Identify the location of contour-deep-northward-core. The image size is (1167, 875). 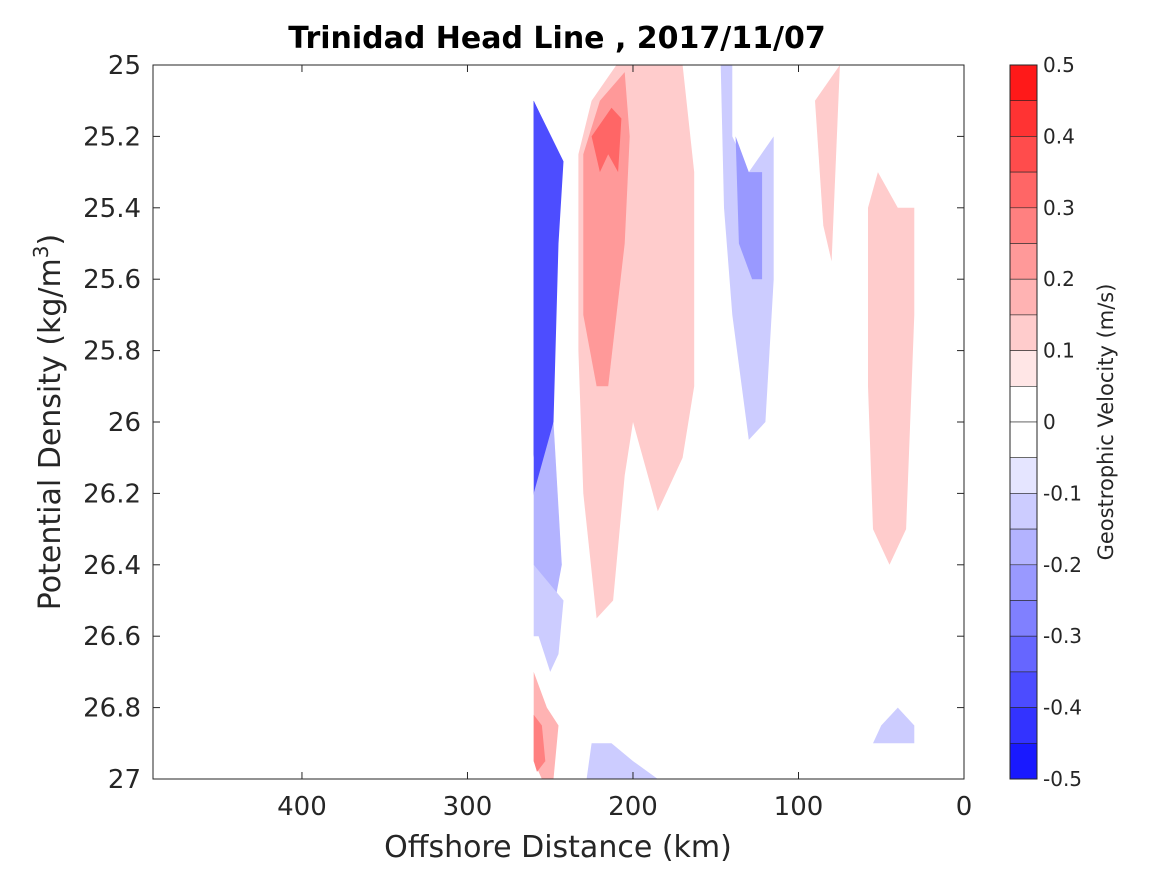
(539, 743).